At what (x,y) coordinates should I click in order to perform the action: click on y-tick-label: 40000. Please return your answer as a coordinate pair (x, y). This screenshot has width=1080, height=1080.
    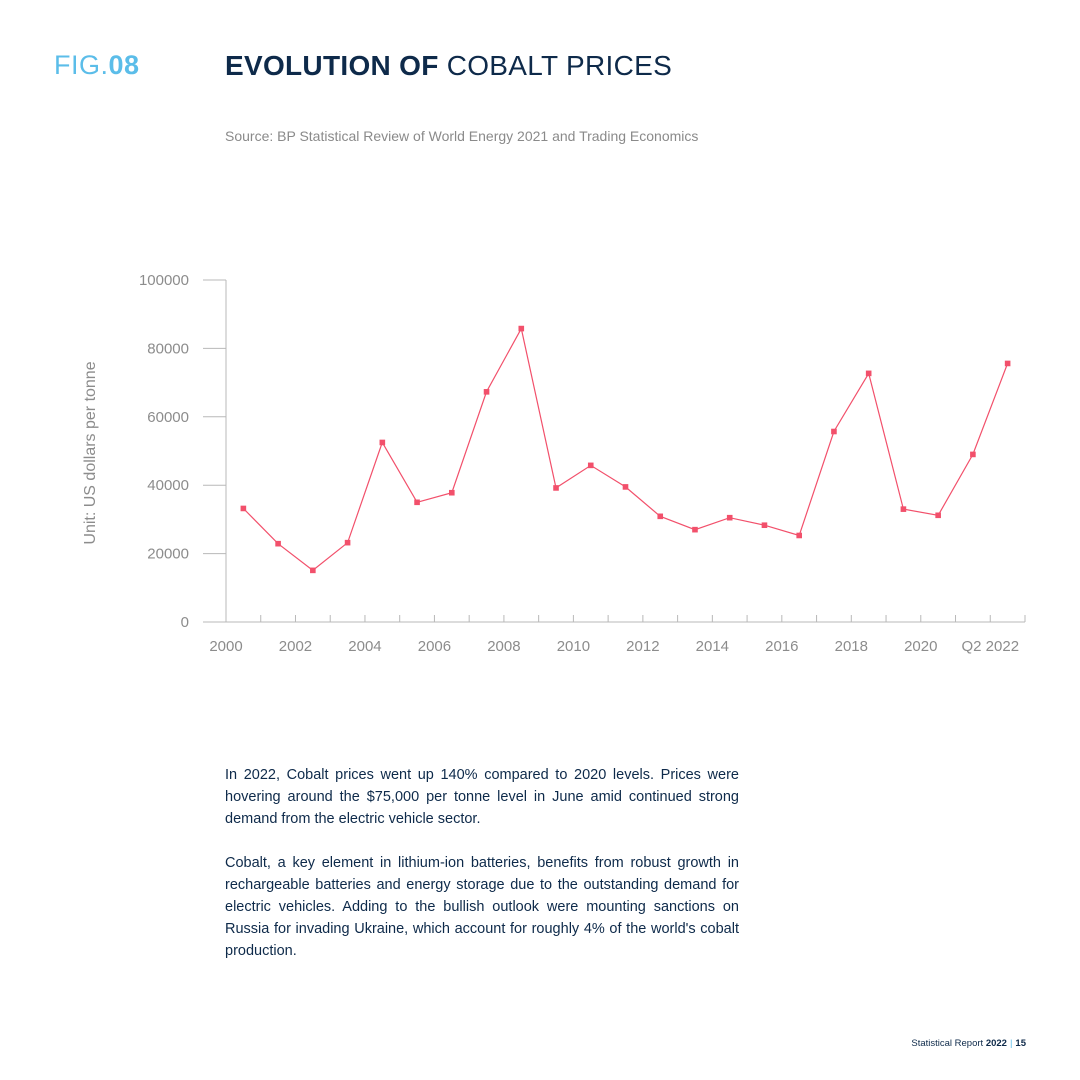
    Looking at the image, I should click on (168, 485).